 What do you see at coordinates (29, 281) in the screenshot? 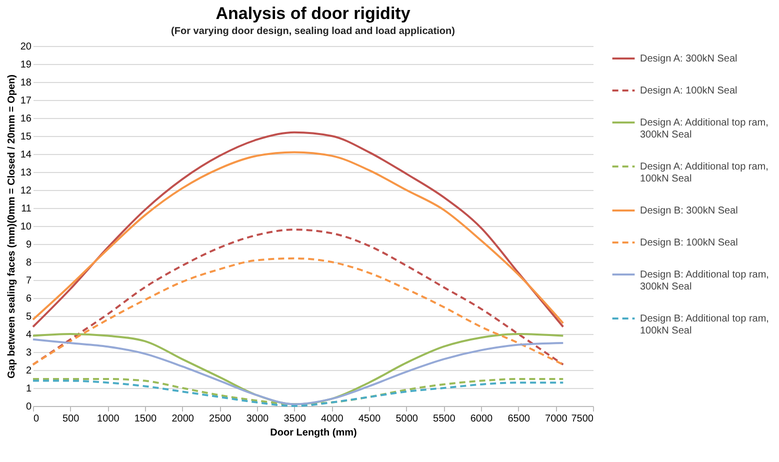
I see `y-tick-label: 7` at bounding box center [29, 281].